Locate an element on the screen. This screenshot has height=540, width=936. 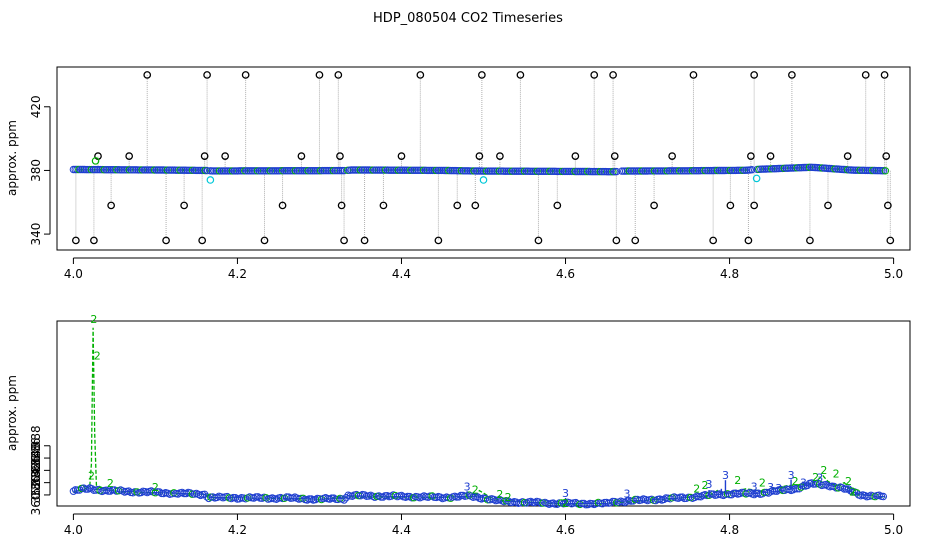
y-tick-label-bottom: 366 is located at coordinates (36, 467).